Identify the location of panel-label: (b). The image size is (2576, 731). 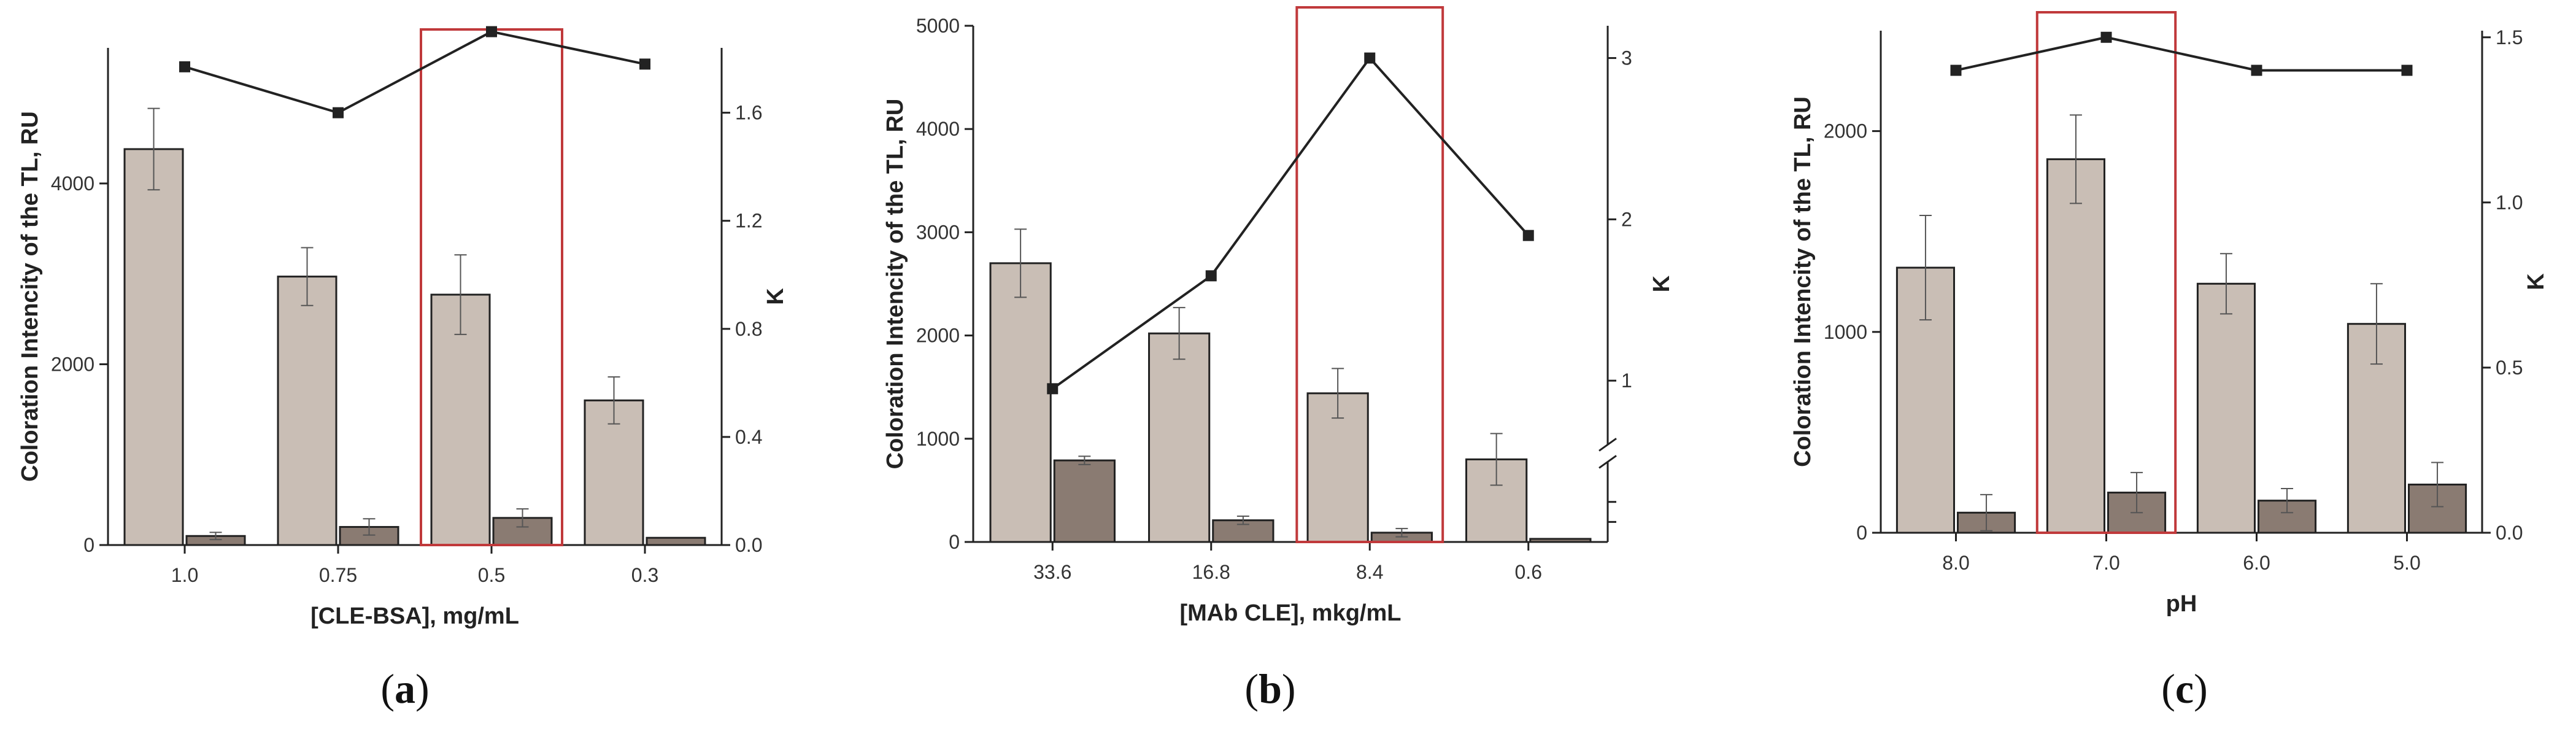
(1269, 688).